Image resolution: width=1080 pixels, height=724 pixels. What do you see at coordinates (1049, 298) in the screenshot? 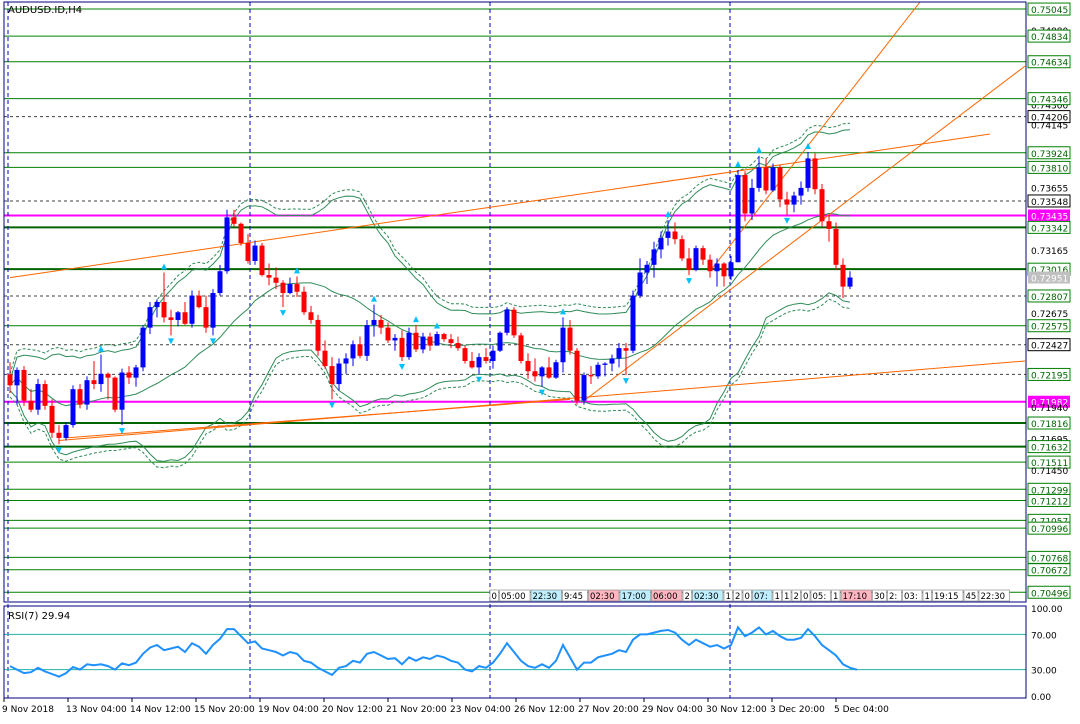
I see `price-label-text: 0.72807` at bounding box center [1049, 298].